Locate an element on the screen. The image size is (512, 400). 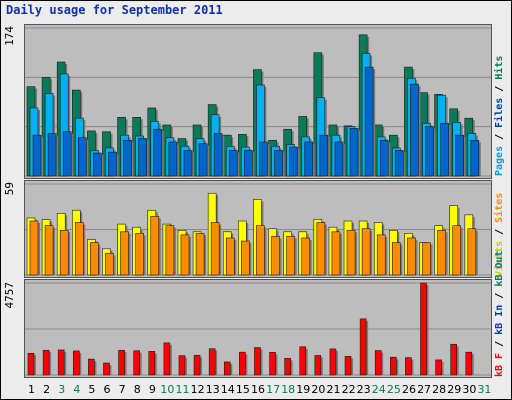
x-tick-label-10: 10 is located at coordinates (167, 389).